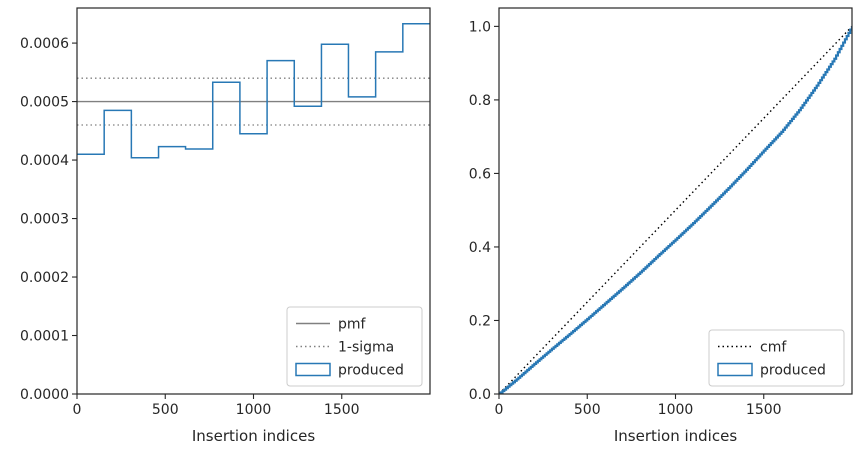 The width and height of the screenshot is (861, 457). I want to click on y-tick-label: 0.0002, so click(44, 278).